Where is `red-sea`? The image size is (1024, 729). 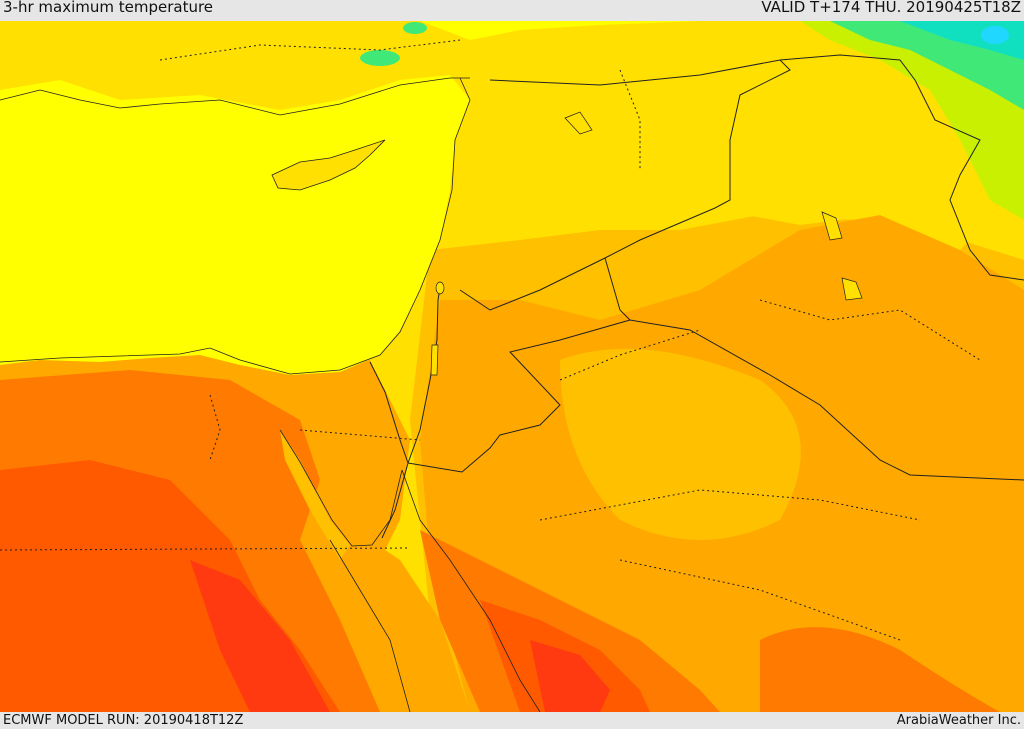 red-sea is located at coordinates (400, 616).